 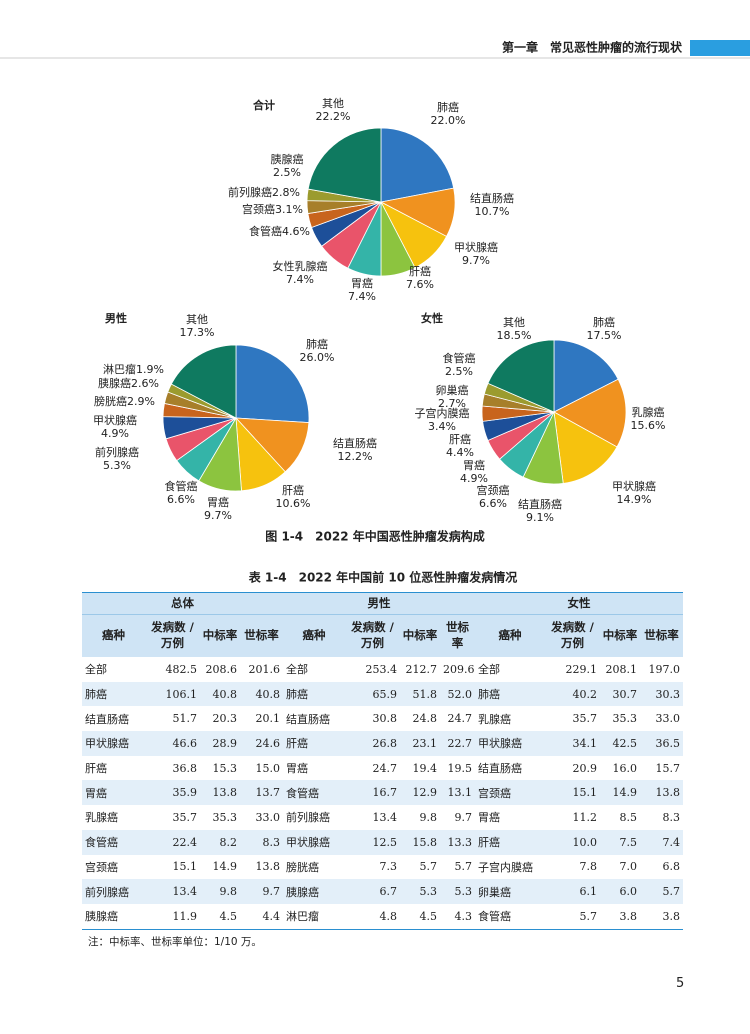 I want to click on table-cell: 35.7, so click(x=585, y=719).